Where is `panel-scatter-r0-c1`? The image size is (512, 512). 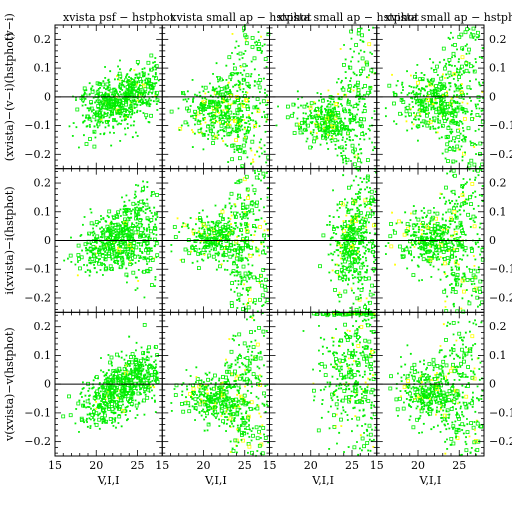 panel-scatter-r0-c1 is located at coordinates (220, 96).